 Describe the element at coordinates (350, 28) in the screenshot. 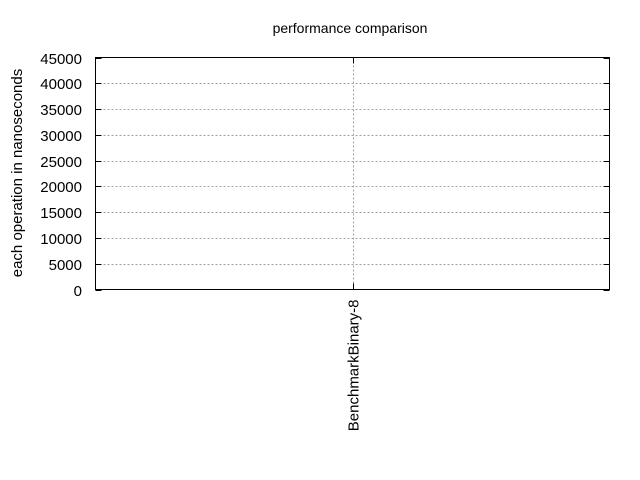

I see `chart-title: performance comparison` at that location.